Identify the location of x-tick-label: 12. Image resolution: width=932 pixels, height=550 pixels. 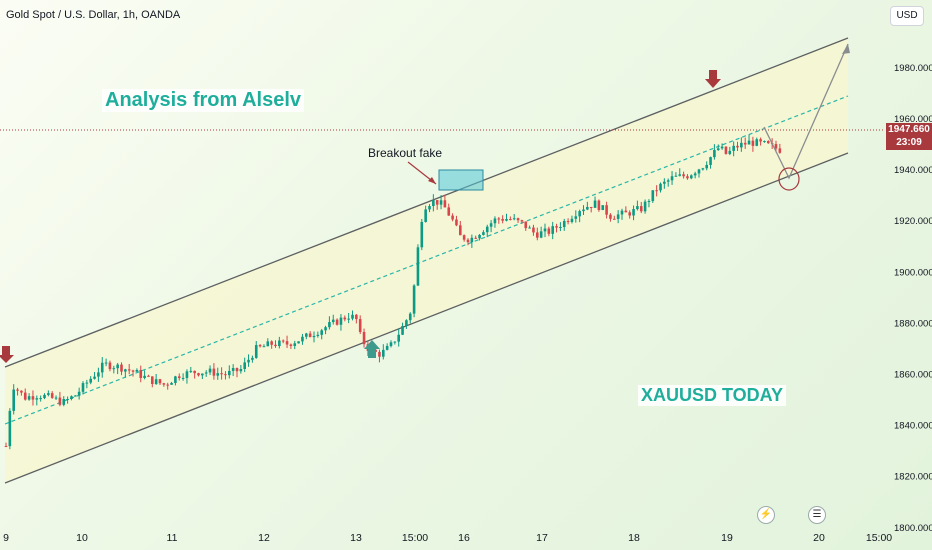
(264, 538).